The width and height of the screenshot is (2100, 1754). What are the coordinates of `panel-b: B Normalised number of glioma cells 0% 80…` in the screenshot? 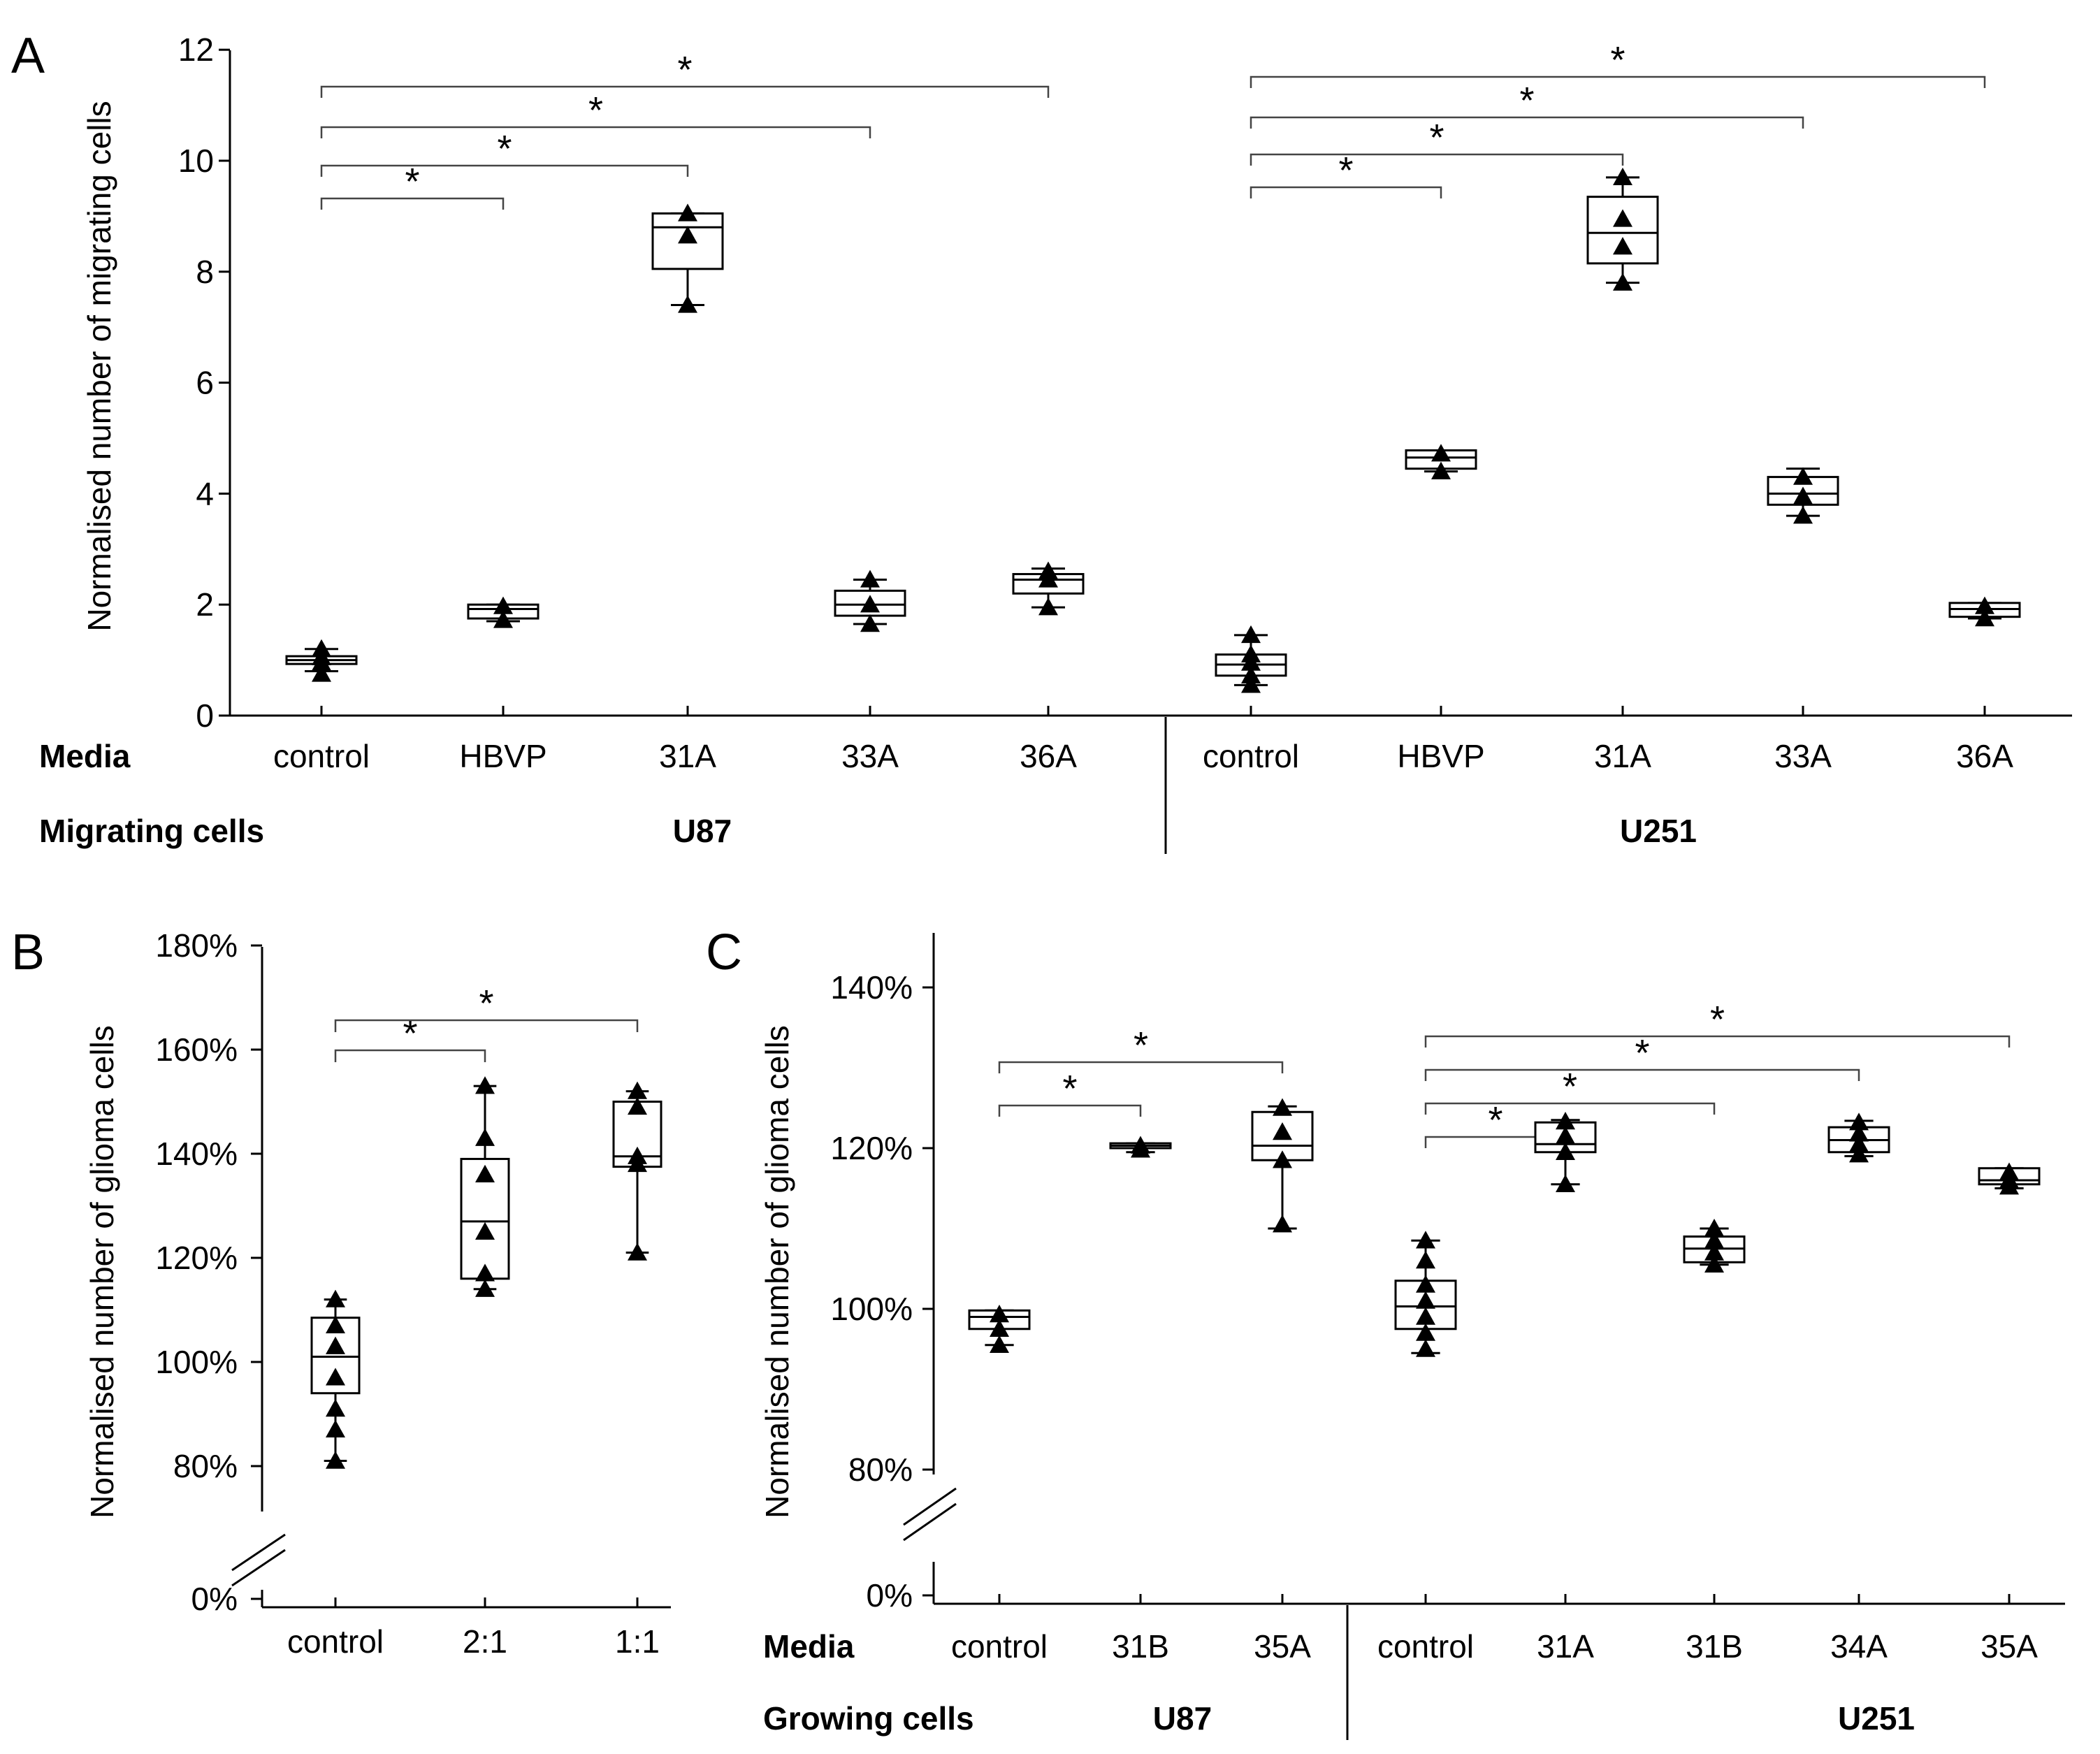 It's located at (341, 1292).